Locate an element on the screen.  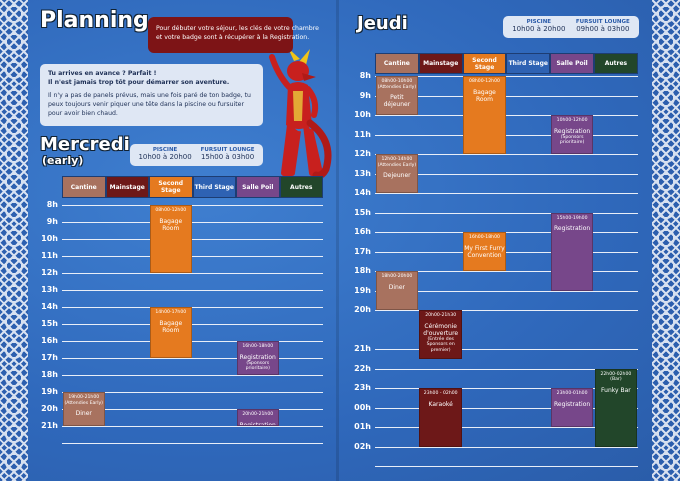
row-label: 22h is located at coordinates (362, 368).